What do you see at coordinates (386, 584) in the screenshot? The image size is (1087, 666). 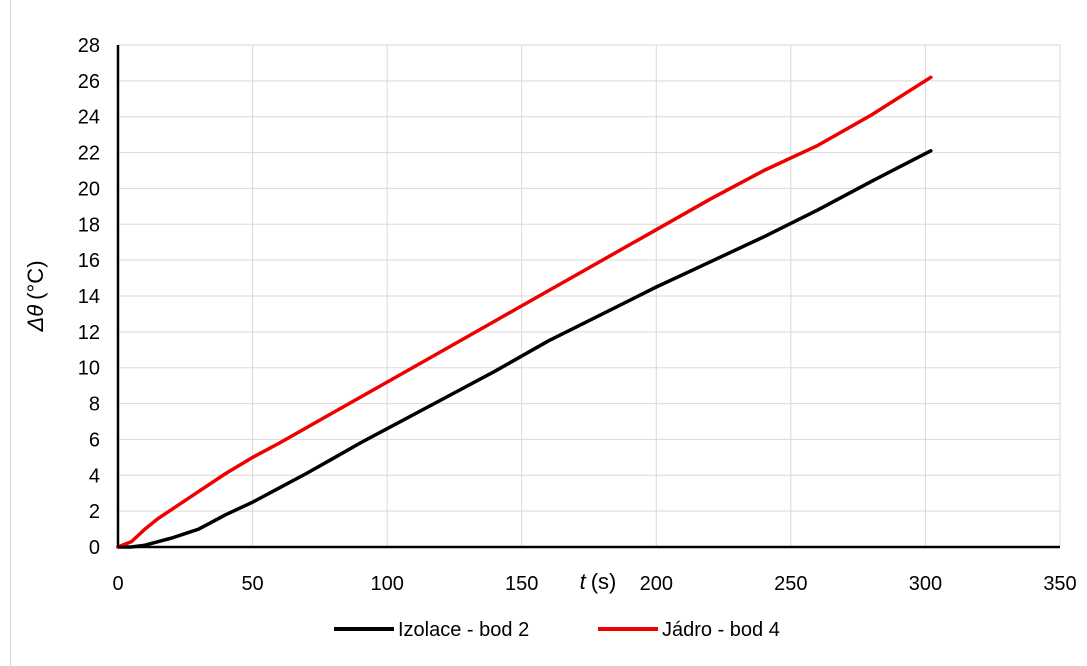 I see `x-tick-label: 100` at bounding box center [386, 584].